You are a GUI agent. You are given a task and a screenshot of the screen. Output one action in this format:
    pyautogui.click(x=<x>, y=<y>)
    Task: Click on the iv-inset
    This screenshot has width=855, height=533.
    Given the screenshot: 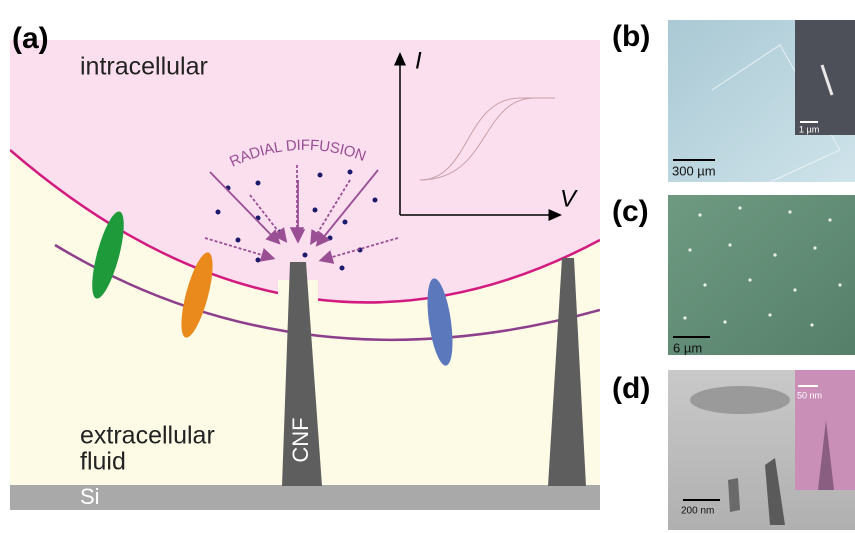 What is the action you would take?
    pyautogui.click(x=478, y=136)
    